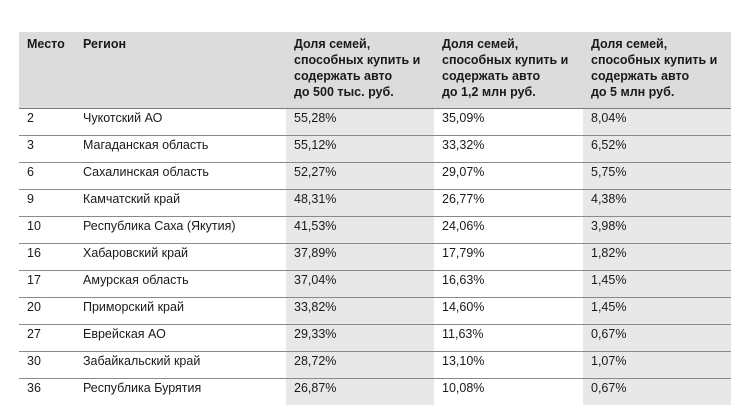 The image size is (740, 412). I want to click on cell-share-1-2m: 10,08%, so click(508, 391).